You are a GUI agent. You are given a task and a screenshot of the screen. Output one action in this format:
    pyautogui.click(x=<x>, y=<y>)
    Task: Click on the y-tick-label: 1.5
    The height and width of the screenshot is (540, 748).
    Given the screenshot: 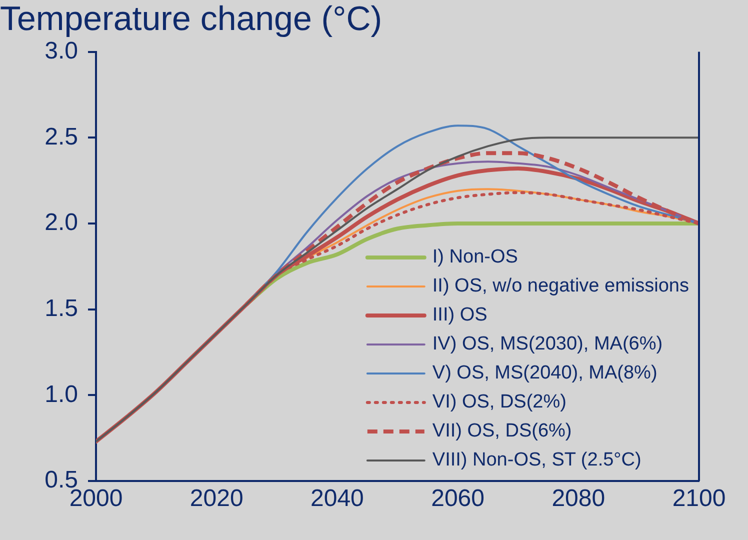 What is the action you would take?
    pyautogui.click(x=61, y=308)
    